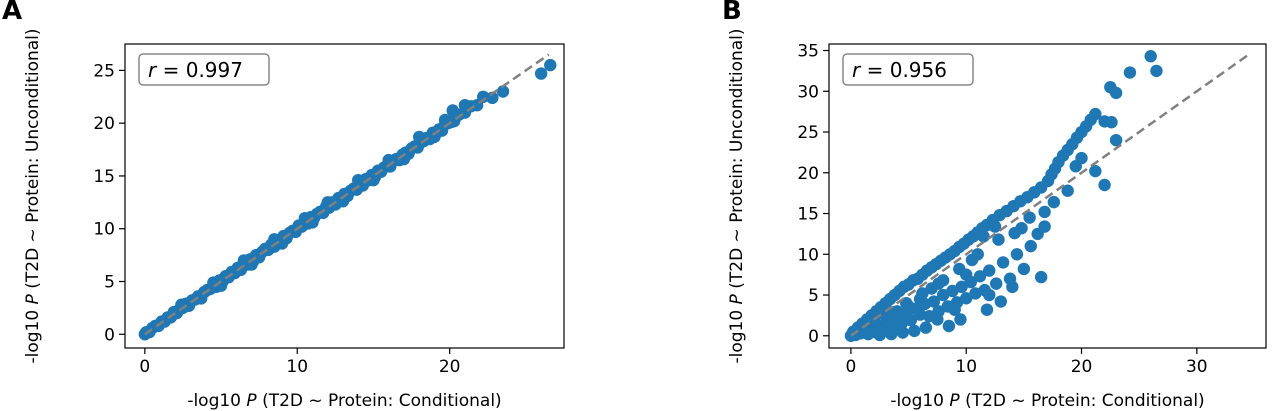 The image size is (1280, 411). I want to click on y-axis-label: -log10 P (T2D ~ Protein: Unconditional), so click(33, 195).